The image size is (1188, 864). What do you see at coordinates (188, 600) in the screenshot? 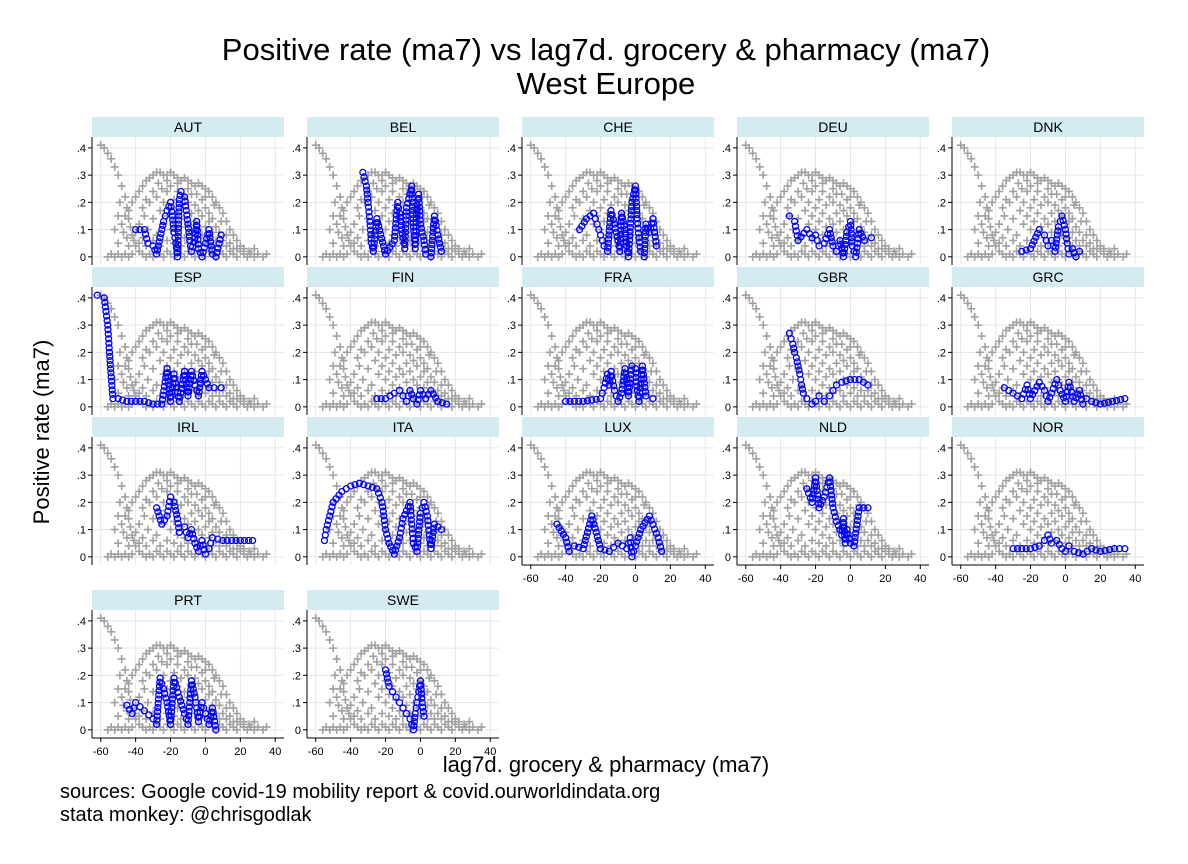
I see `panel-label: PRT` at bounding box center [188, 600].